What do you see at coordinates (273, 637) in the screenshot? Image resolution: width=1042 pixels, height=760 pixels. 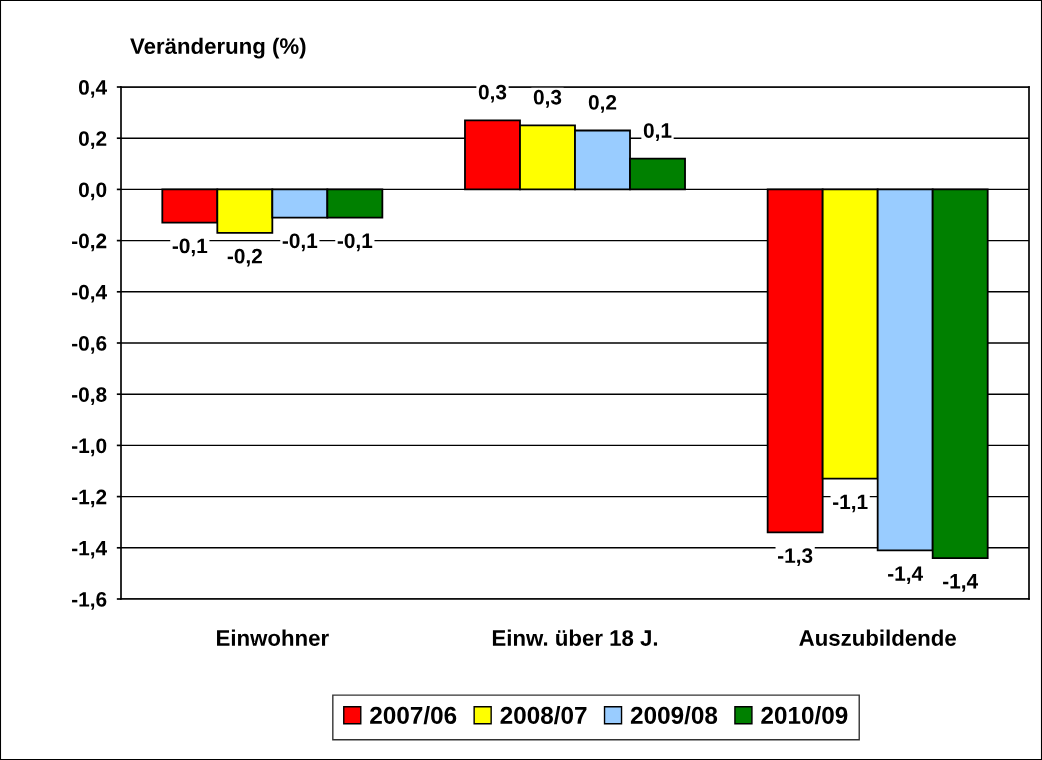 I see `x-tick-label: Einwohner` at bounding box center [273, 637].